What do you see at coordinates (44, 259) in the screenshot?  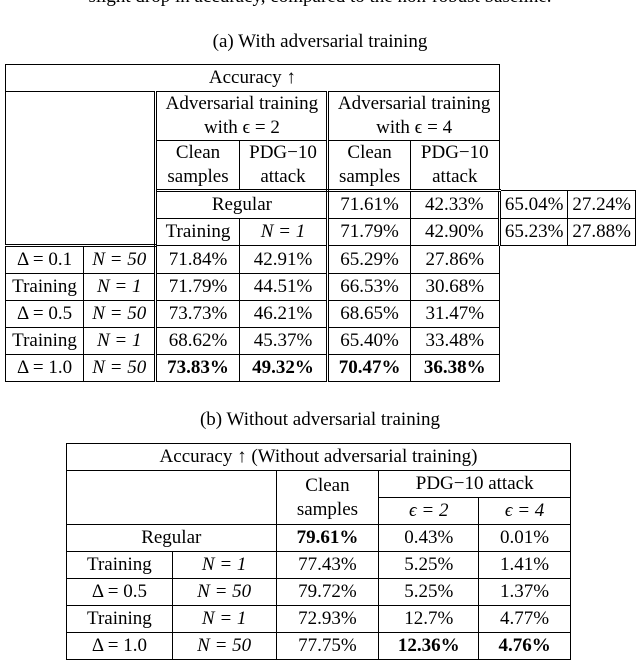 I see `table-cell: Δ = 0.1` at bounding box center [44, 259].